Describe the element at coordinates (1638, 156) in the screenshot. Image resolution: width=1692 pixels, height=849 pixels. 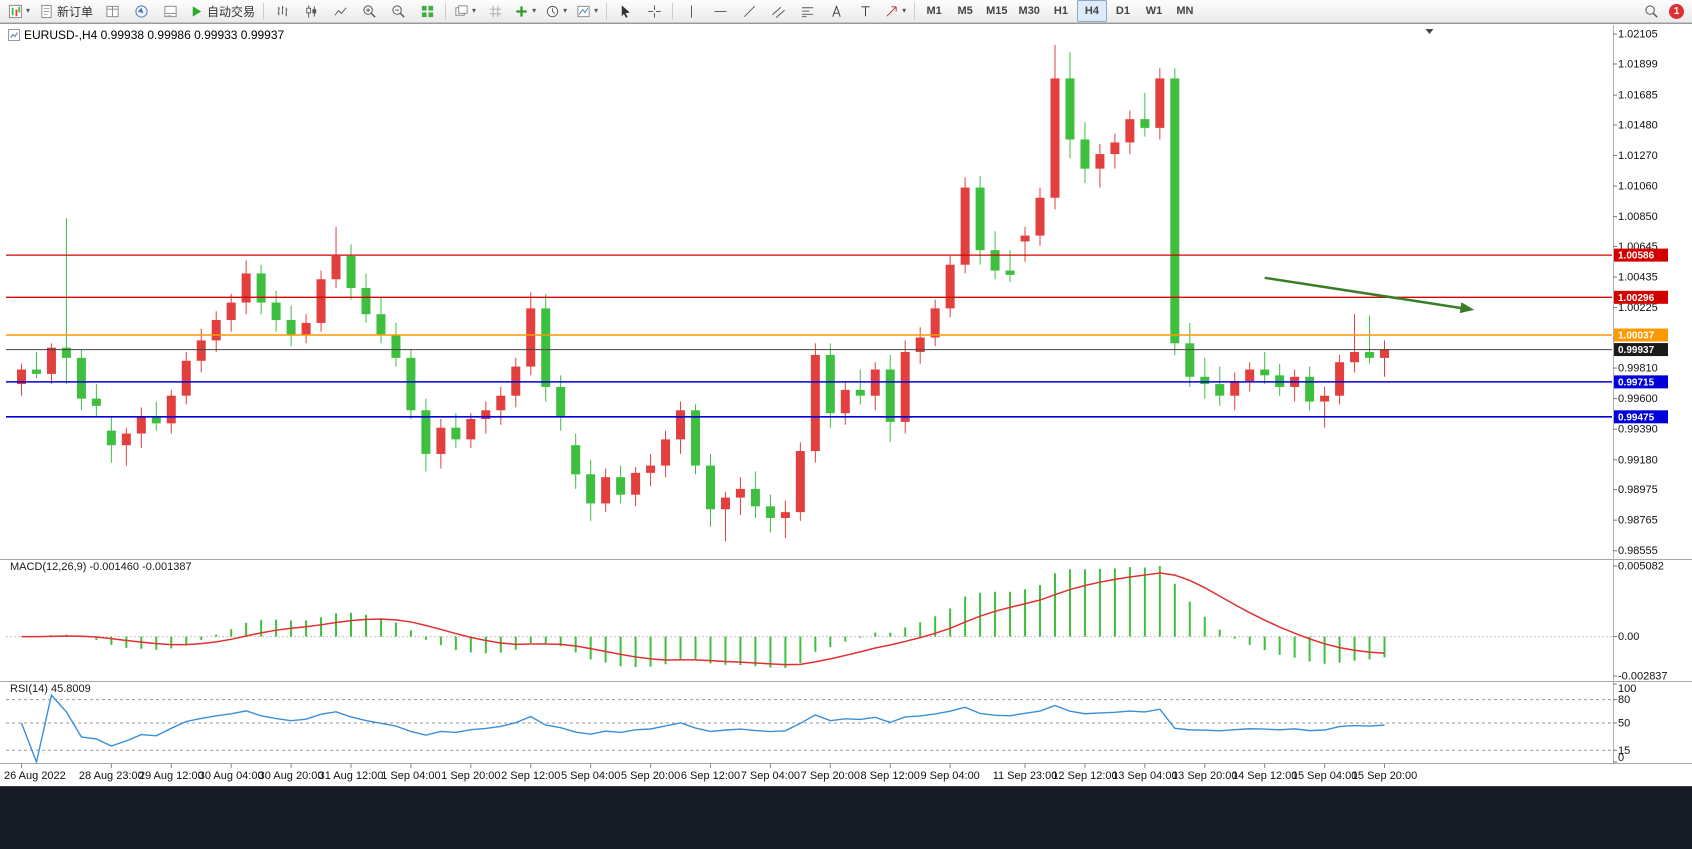
I see `svg-text: 1.01270` at that location.